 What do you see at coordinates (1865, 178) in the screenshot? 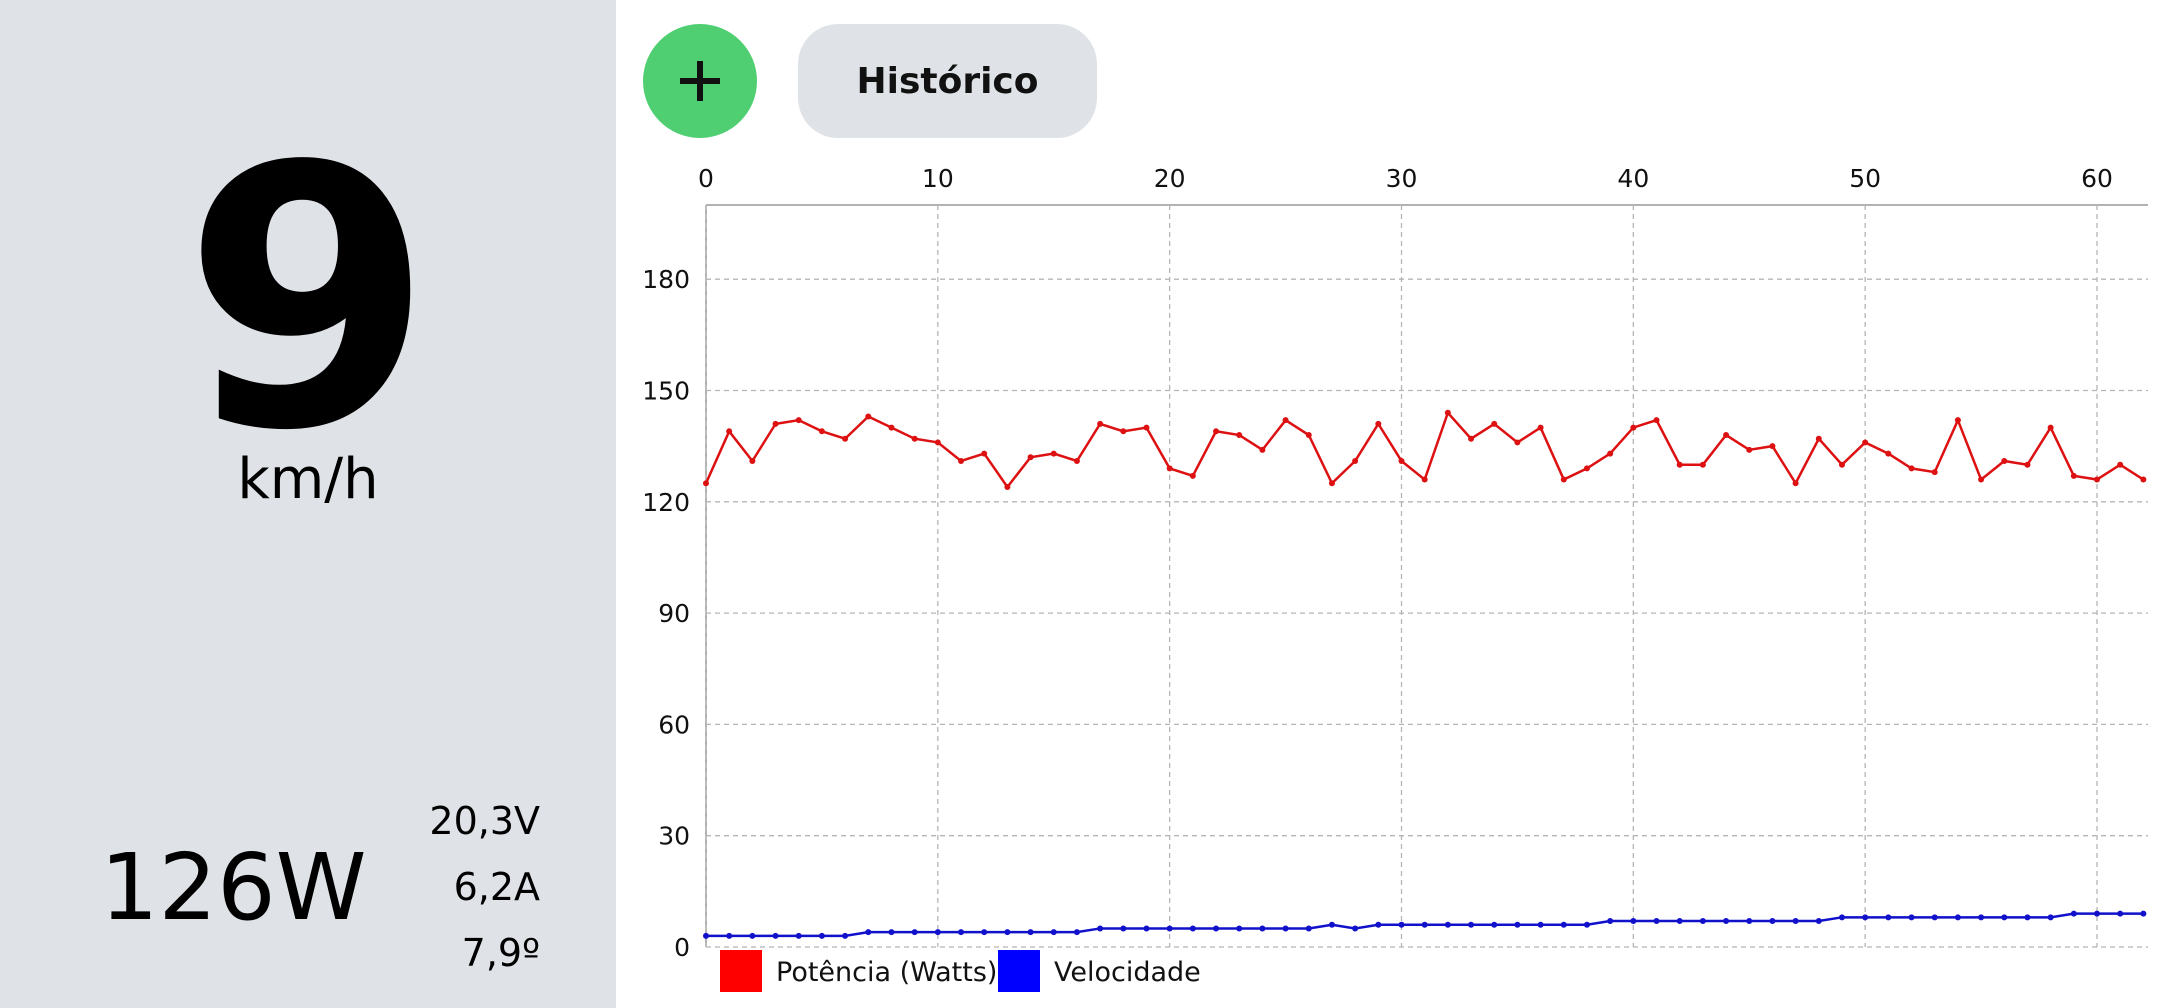
I see `x-tick-label: 50` at bounding box center [1865, 178].